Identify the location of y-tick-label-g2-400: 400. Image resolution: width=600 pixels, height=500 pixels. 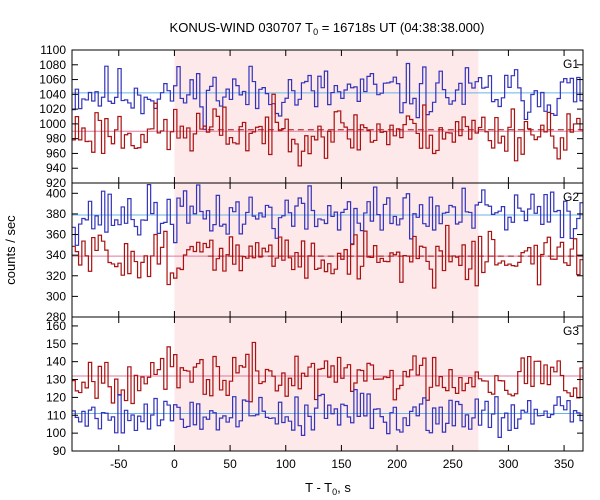
(56, 193).